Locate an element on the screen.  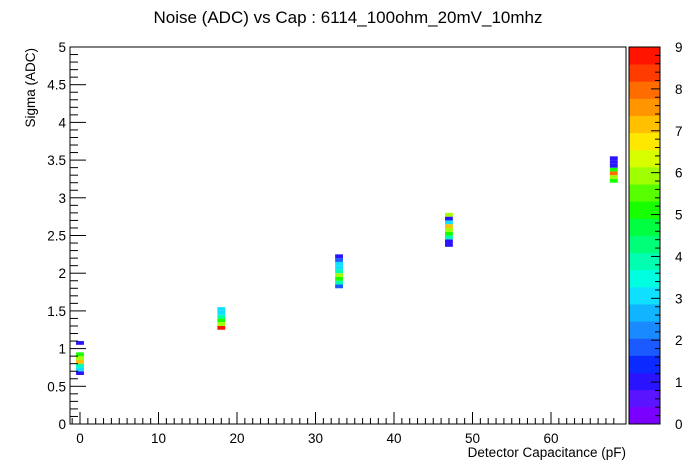
x-tick-label: 40 is located at coordinates (393, 438).